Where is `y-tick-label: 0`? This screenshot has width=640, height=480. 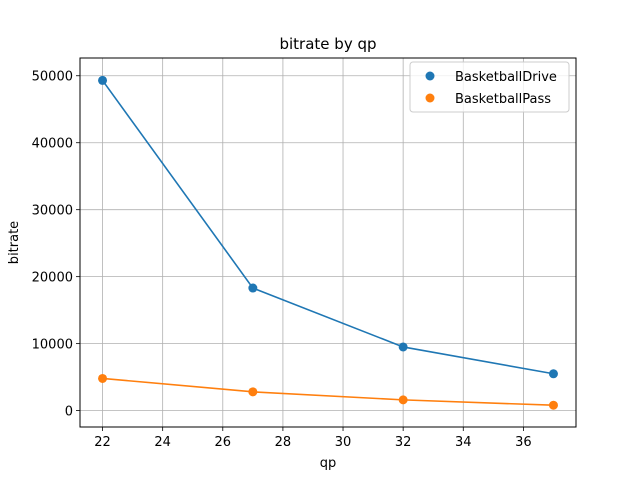 y-tick-label: 0 is located at coordinates (69, 412).